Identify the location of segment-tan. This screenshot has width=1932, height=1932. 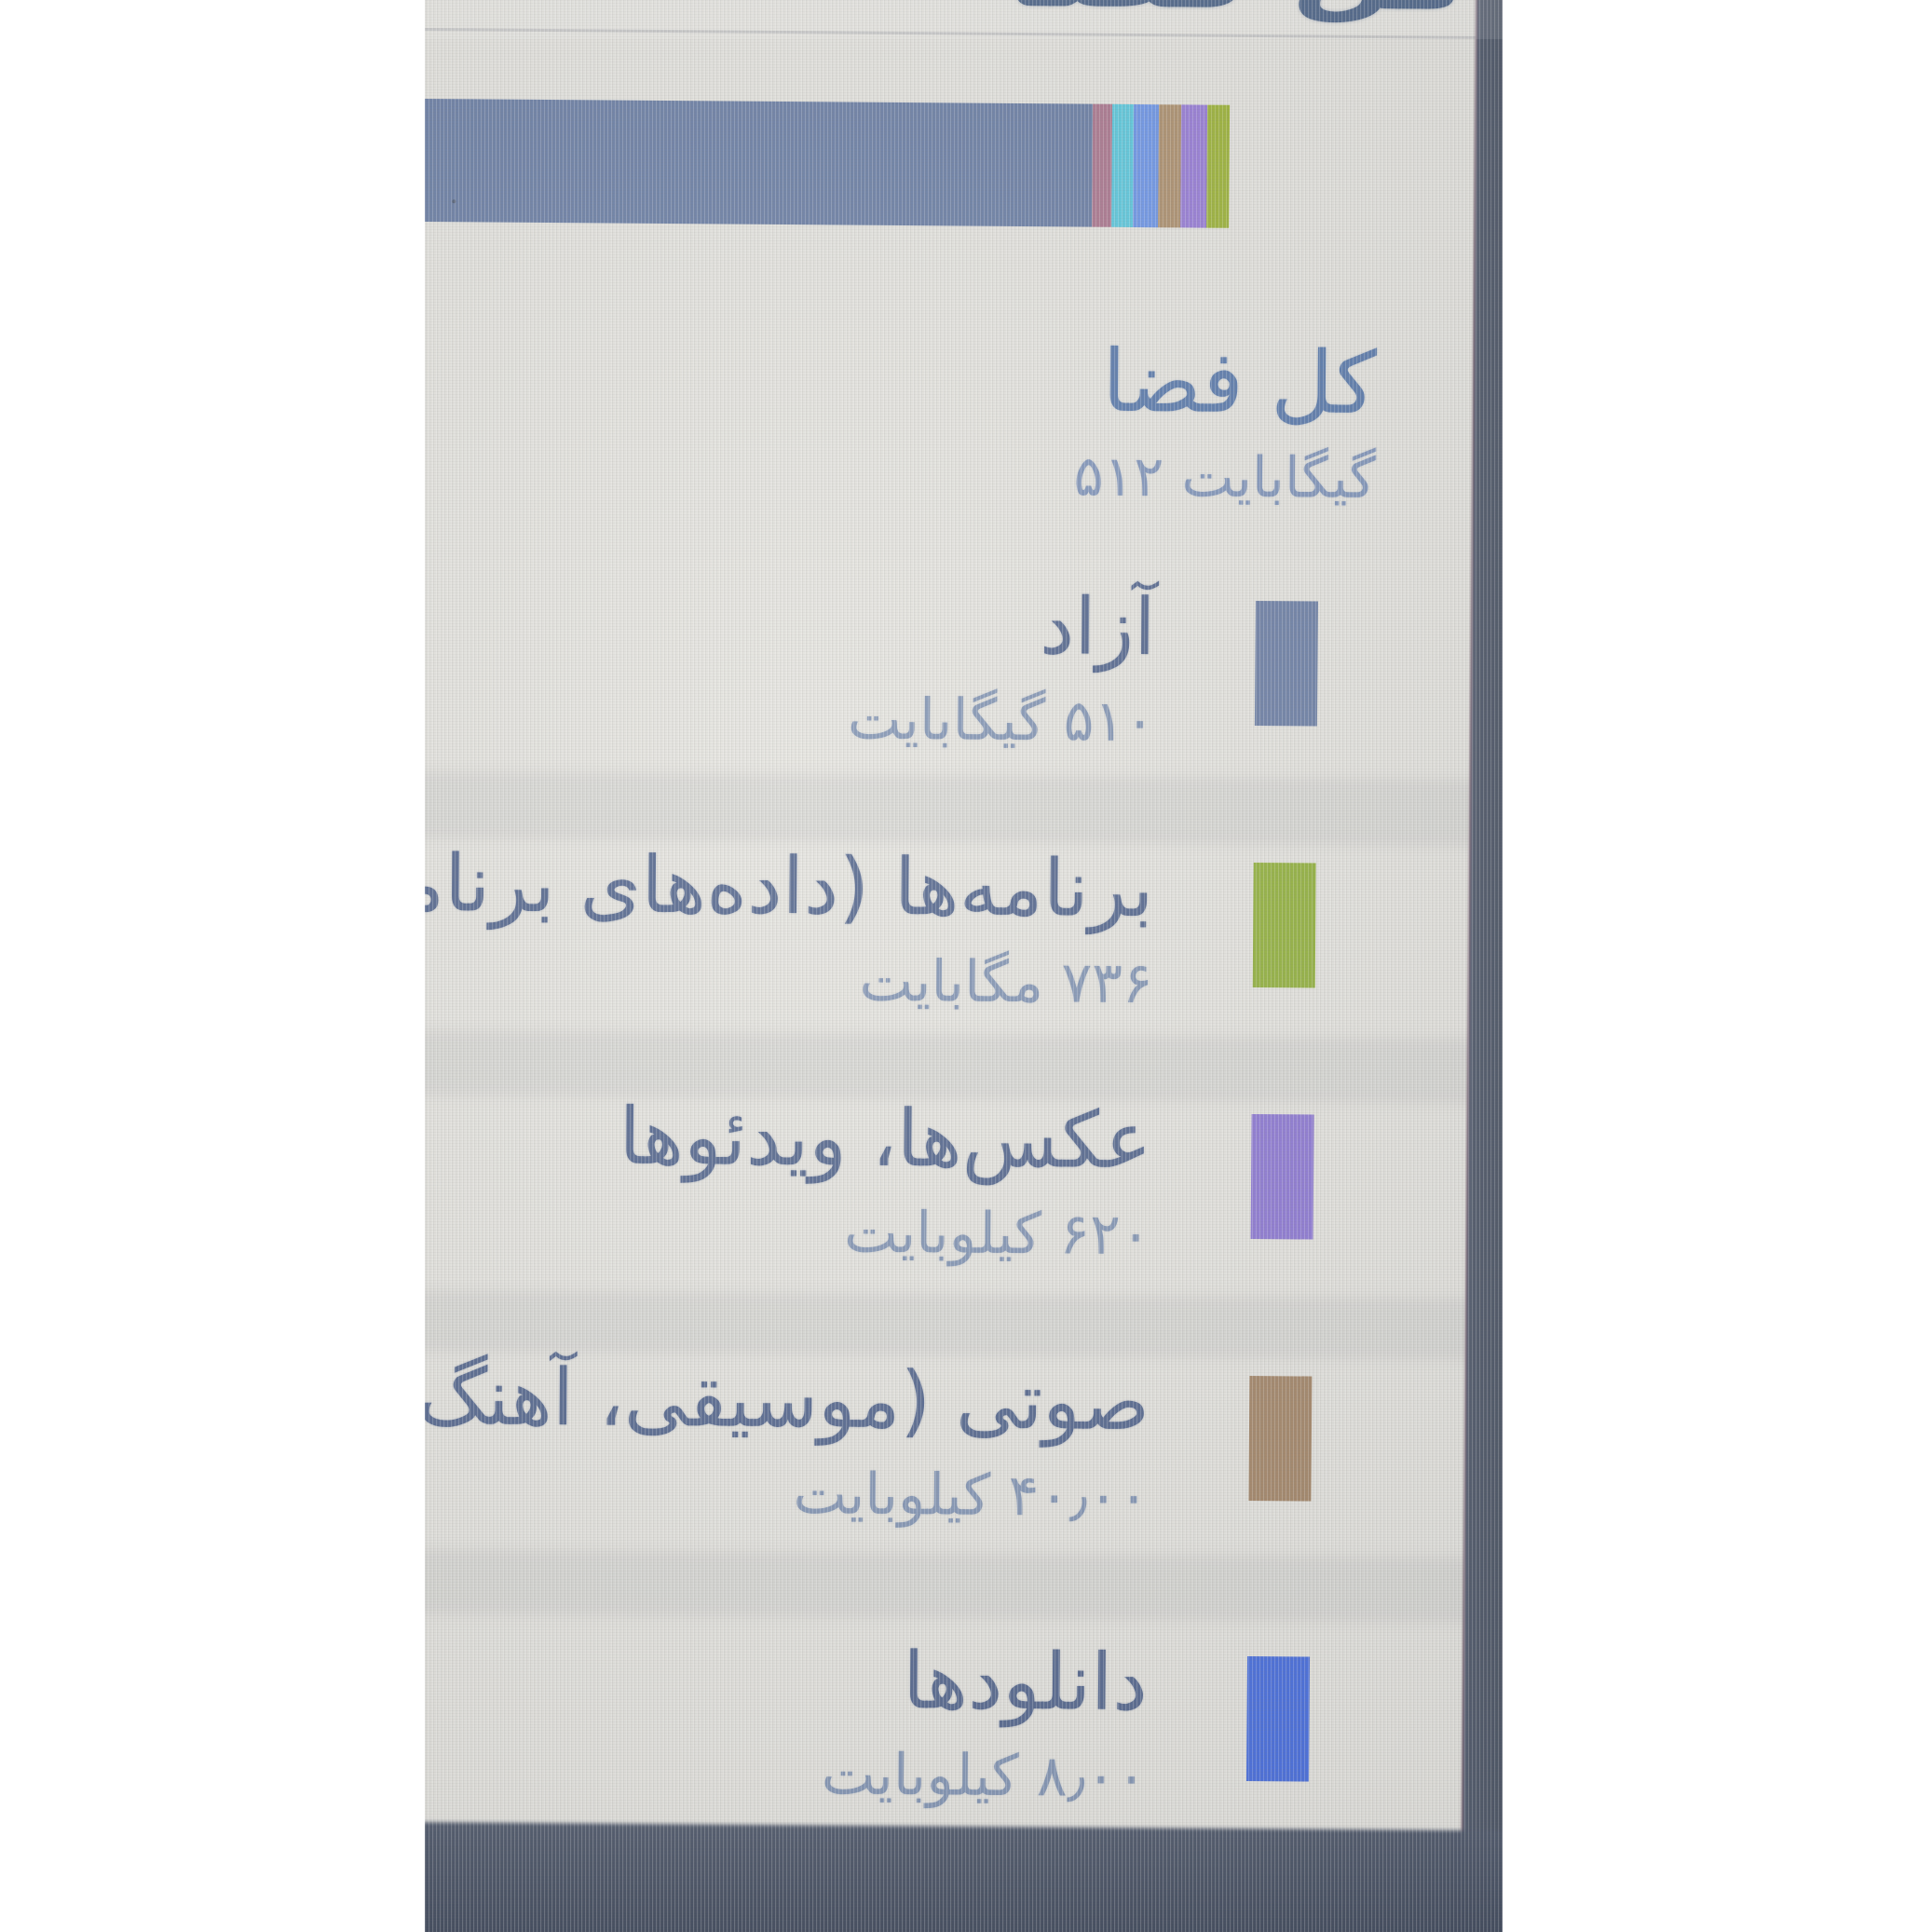
(1170, 166).